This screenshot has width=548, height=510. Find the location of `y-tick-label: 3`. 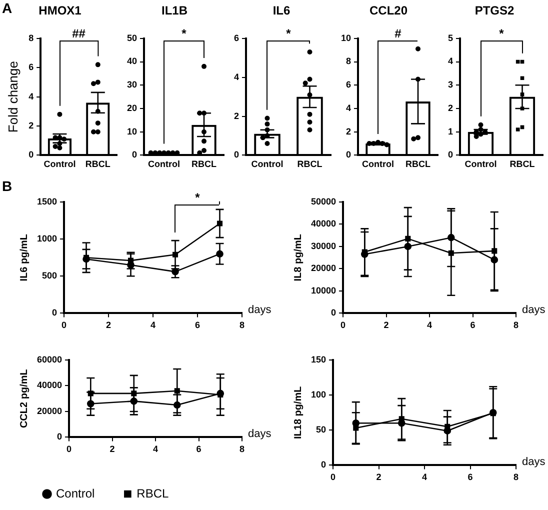

y-tick-label: 3 is located at coordinates (451, 85).